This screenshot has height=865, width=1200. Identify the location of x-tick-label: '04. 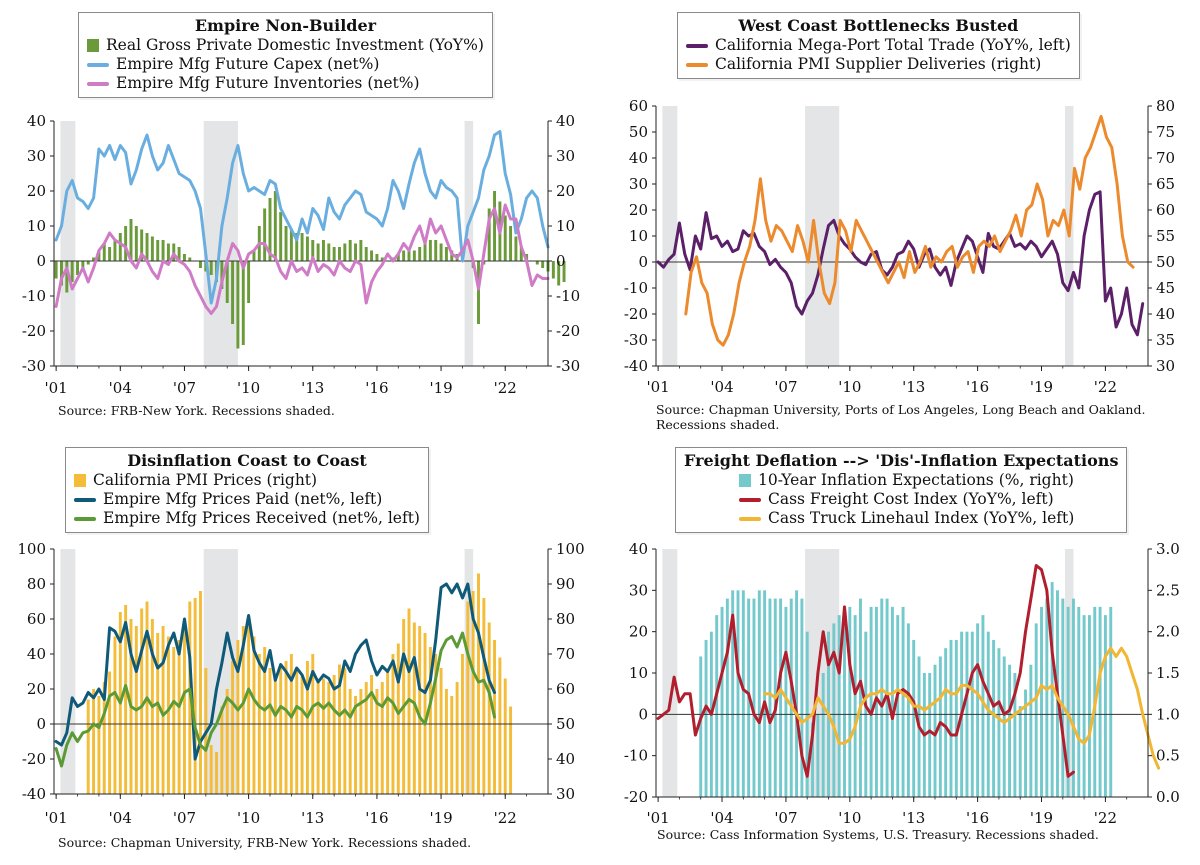
(120, 818).